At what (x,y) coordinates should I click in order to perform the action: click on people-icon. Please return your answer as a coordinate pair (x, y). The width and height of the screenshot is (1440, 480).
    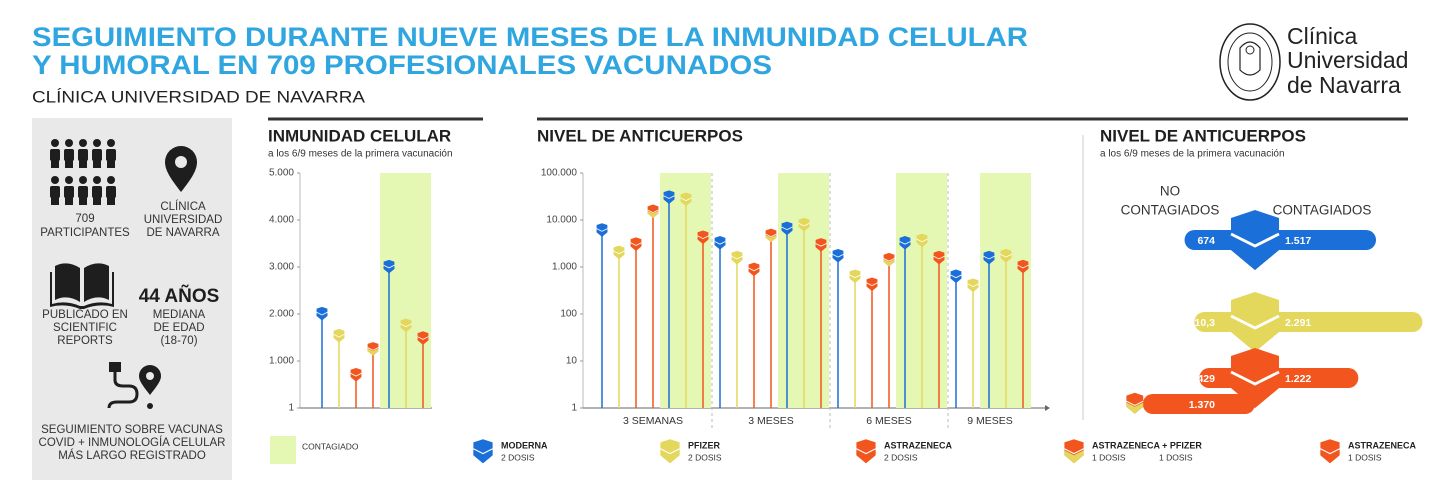
    Looking at the image, I should click on (83, 172).